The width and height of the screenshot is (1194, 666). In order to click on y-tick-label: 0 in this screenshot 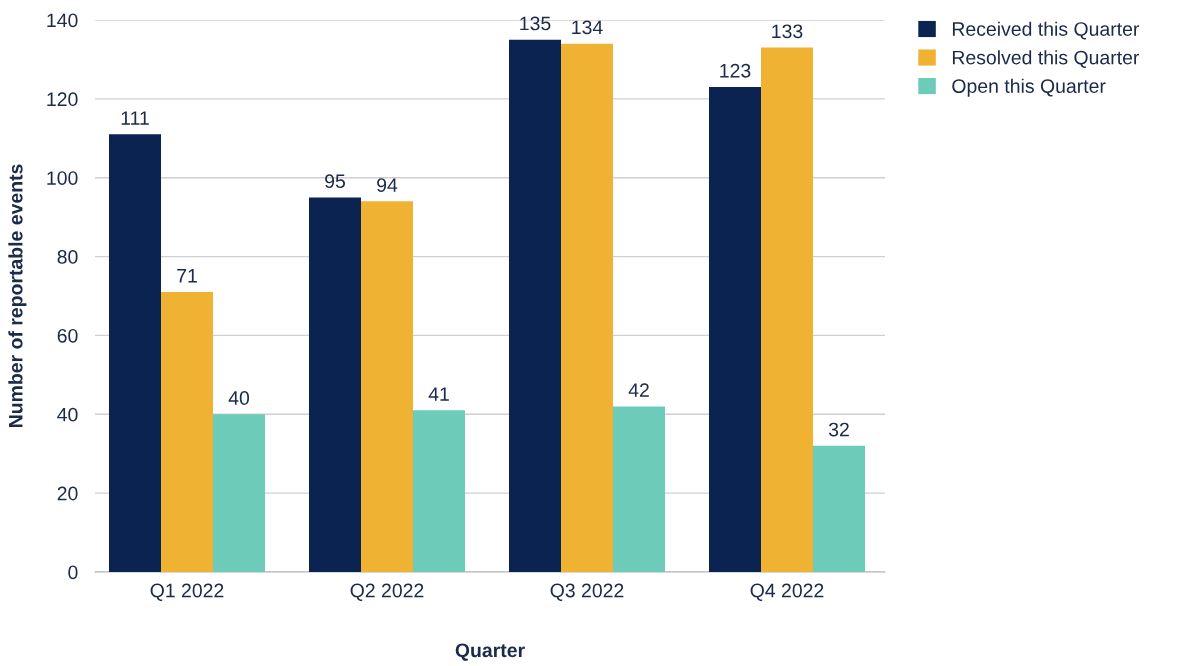, I will do `click(73, 572)`.